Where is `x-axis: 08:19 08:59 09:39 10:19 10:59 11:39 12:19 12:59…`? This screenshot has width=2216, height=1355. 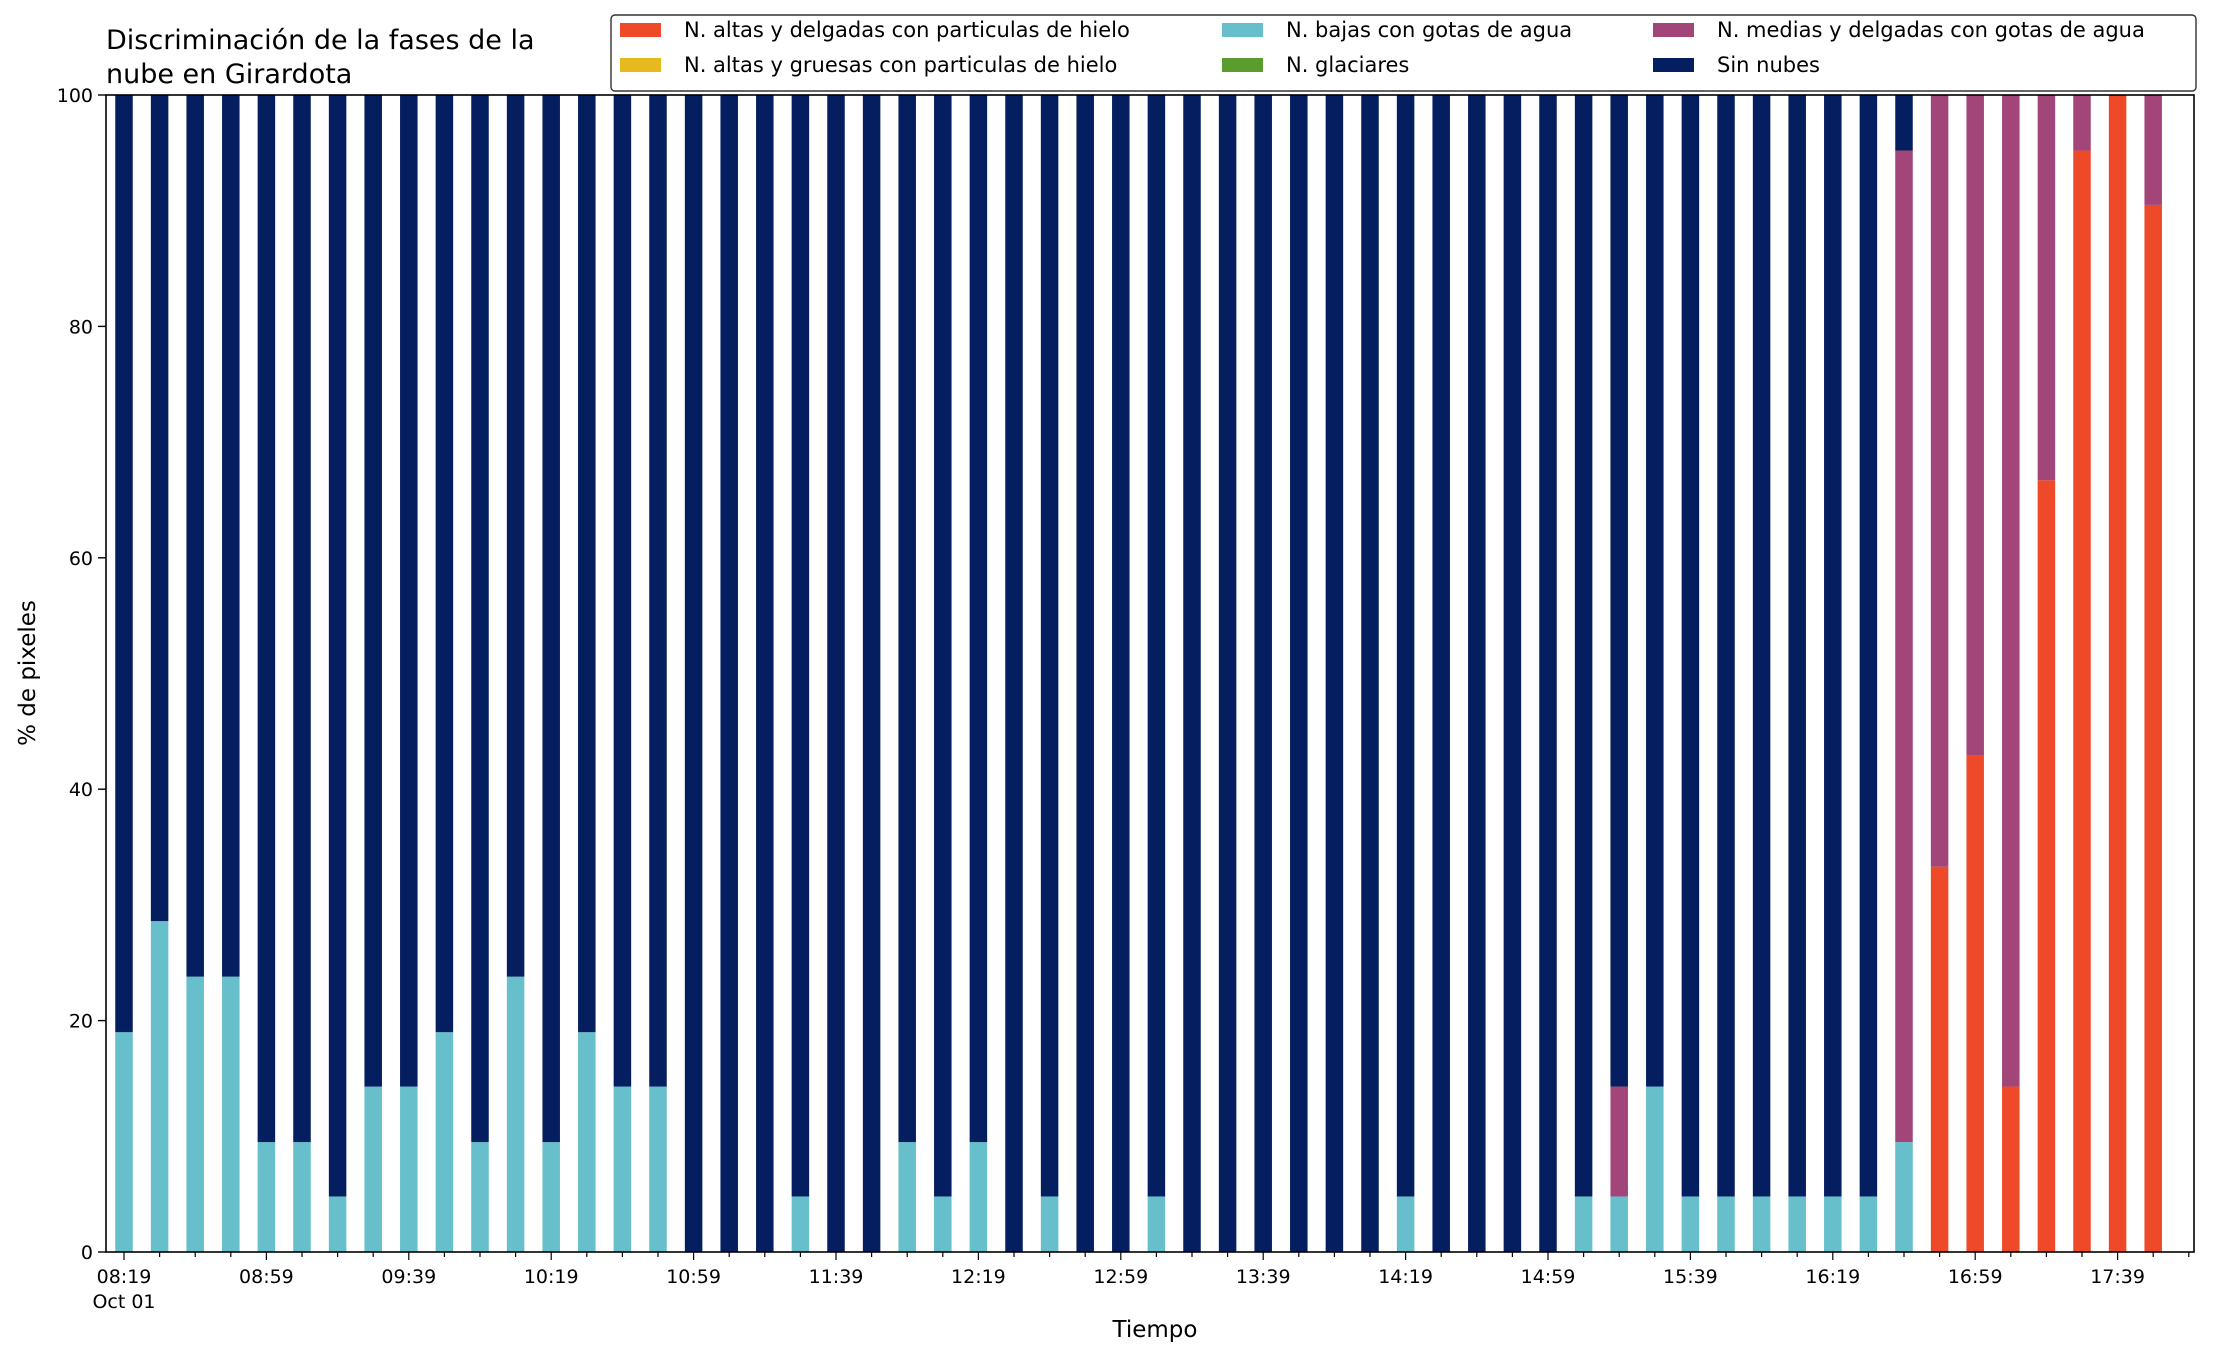
x-axis: 08:19 08:59 09:39 10:19 10:59 11:39 12:19 12:59… is located at coordinates (1141, 1282).